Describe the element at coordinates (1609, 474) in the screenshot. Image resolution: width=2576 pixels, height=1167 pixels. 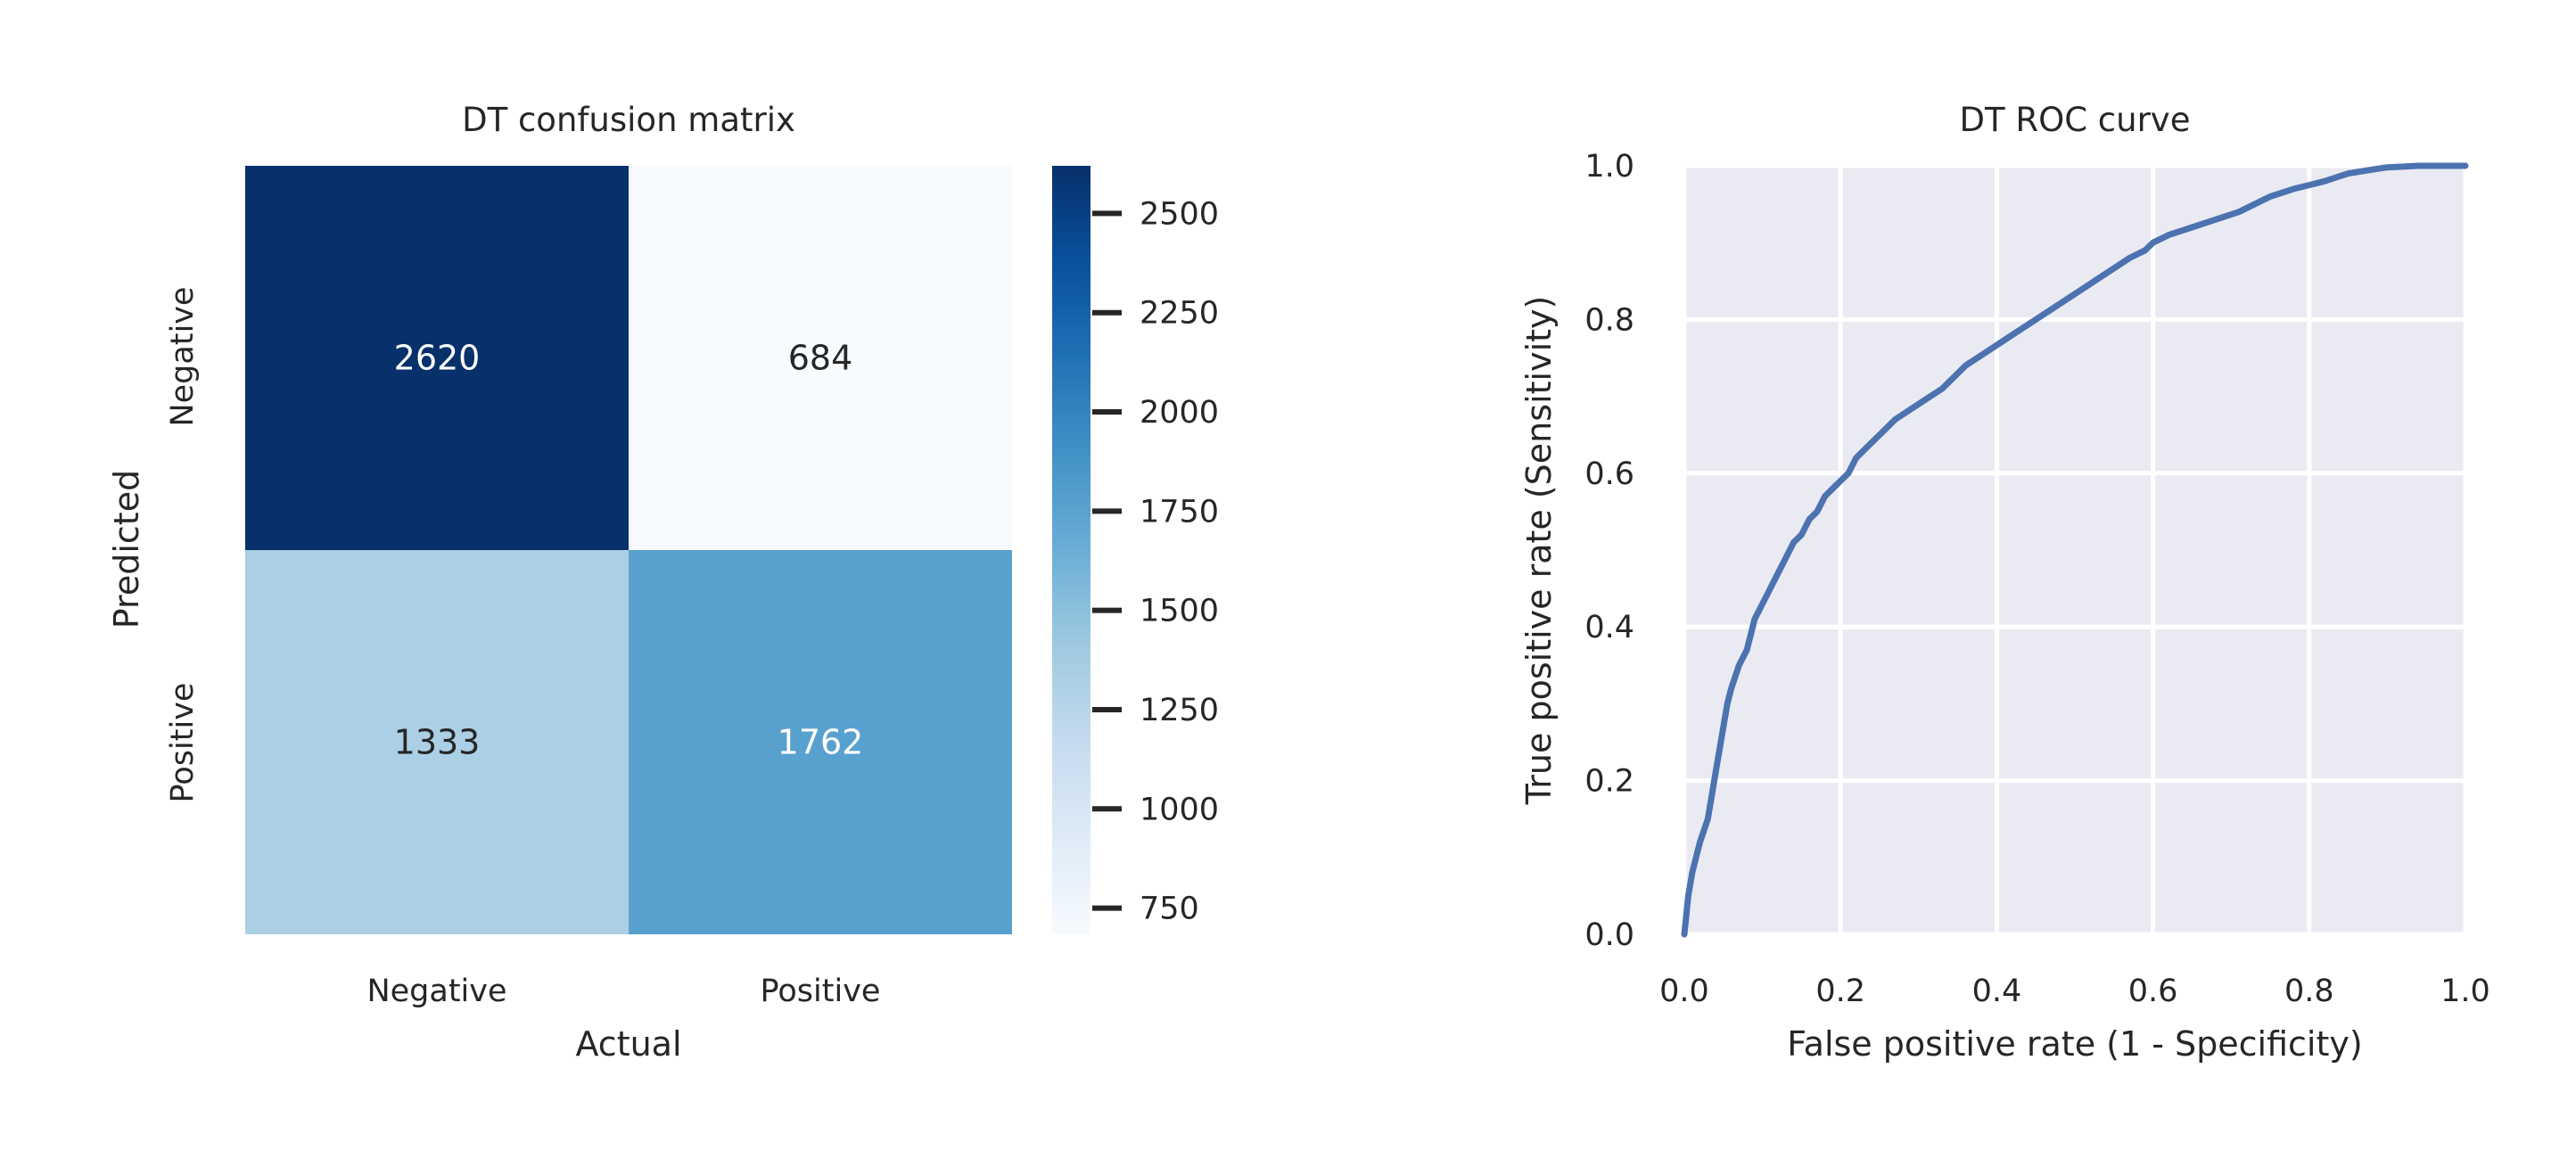
I see `roc-ytick-label: 0.6` at that location.